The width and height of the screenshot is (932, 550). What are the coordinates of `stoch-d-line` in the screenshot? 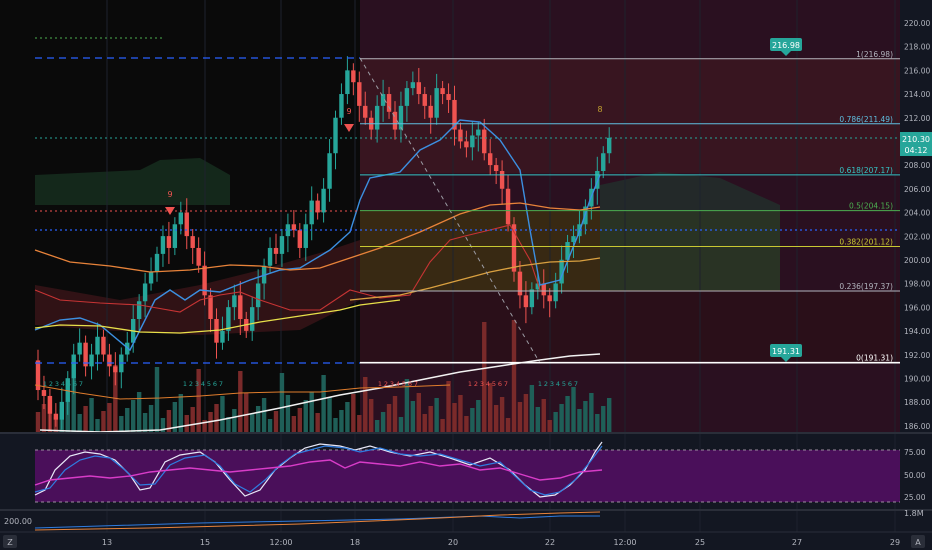 It's located at (318, 470).